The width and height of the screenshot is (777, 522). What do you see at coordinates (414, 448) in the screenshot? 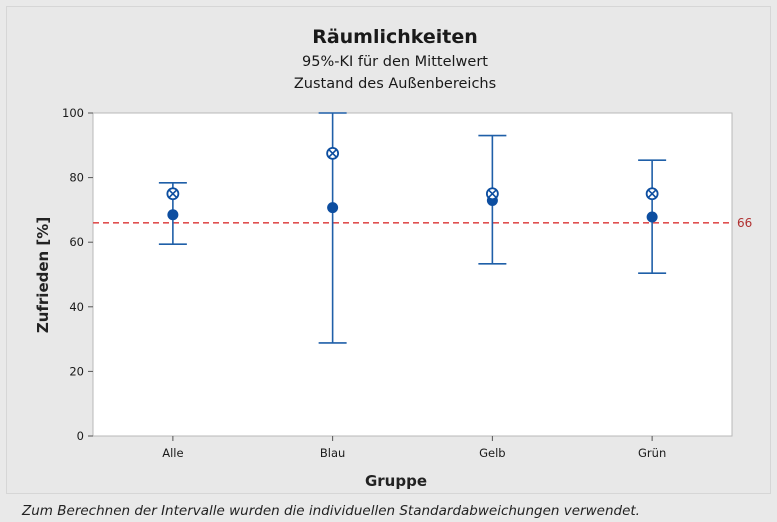
I see `x-axis: Alle Blau Gelb Grün` at bounding box center [414, 448].